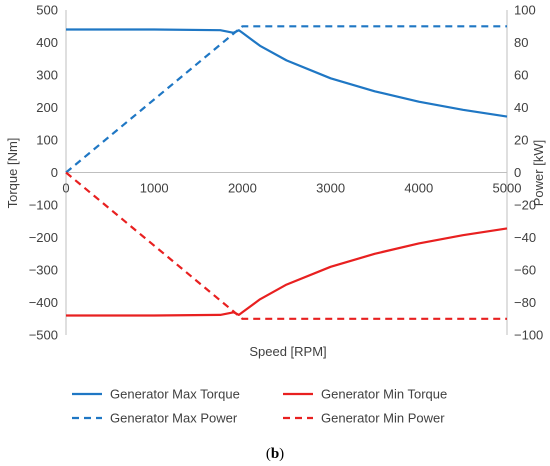 This screenshot has width=550, height=466. I want to click on y-tick-label-left: 0, so click(54, 172).